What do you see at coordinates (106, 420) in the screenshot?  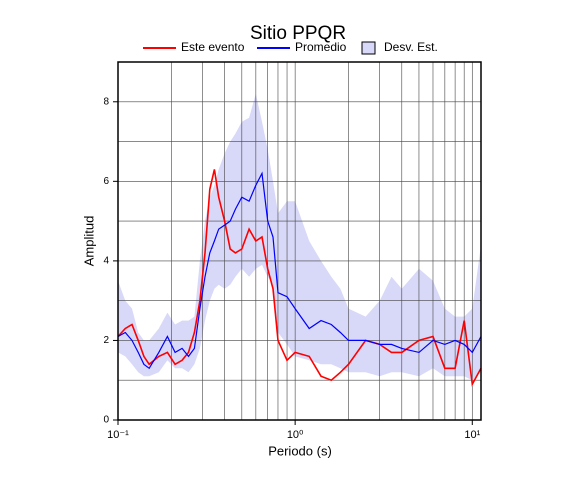 I see `y-tick-label: 0` at bounding box center [106, 420].